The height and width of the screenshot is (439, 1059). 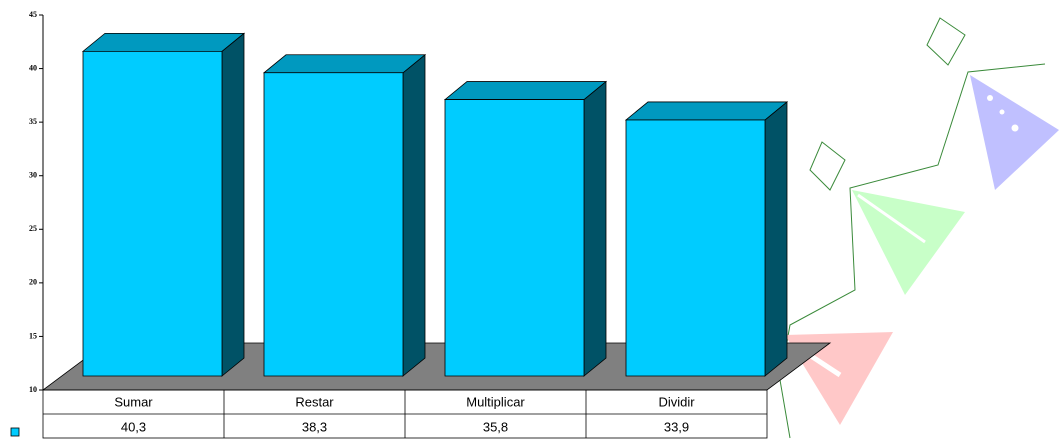 I want to click on value-label: 33,9, so click(x=676, y=426).